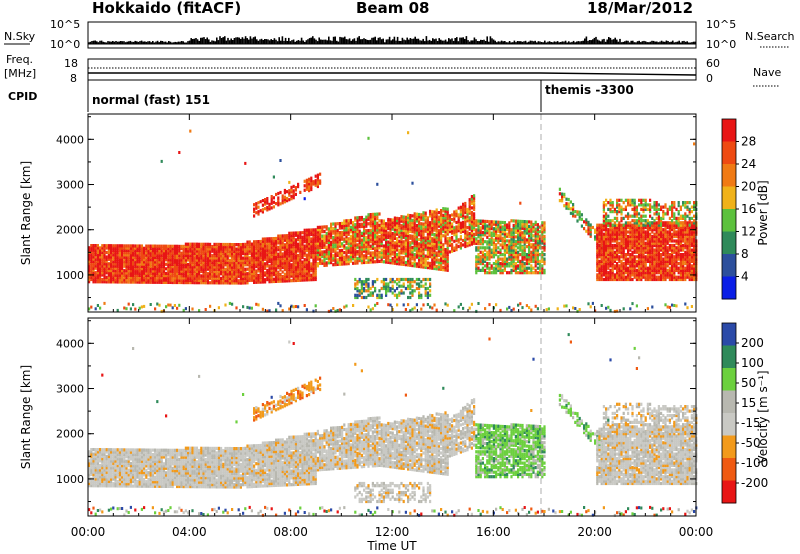 The image size is (800, 554). Describe the element at coordinates (640, 8) in the screenshot. I see `date-title: 18/Mar/2012` at that location.